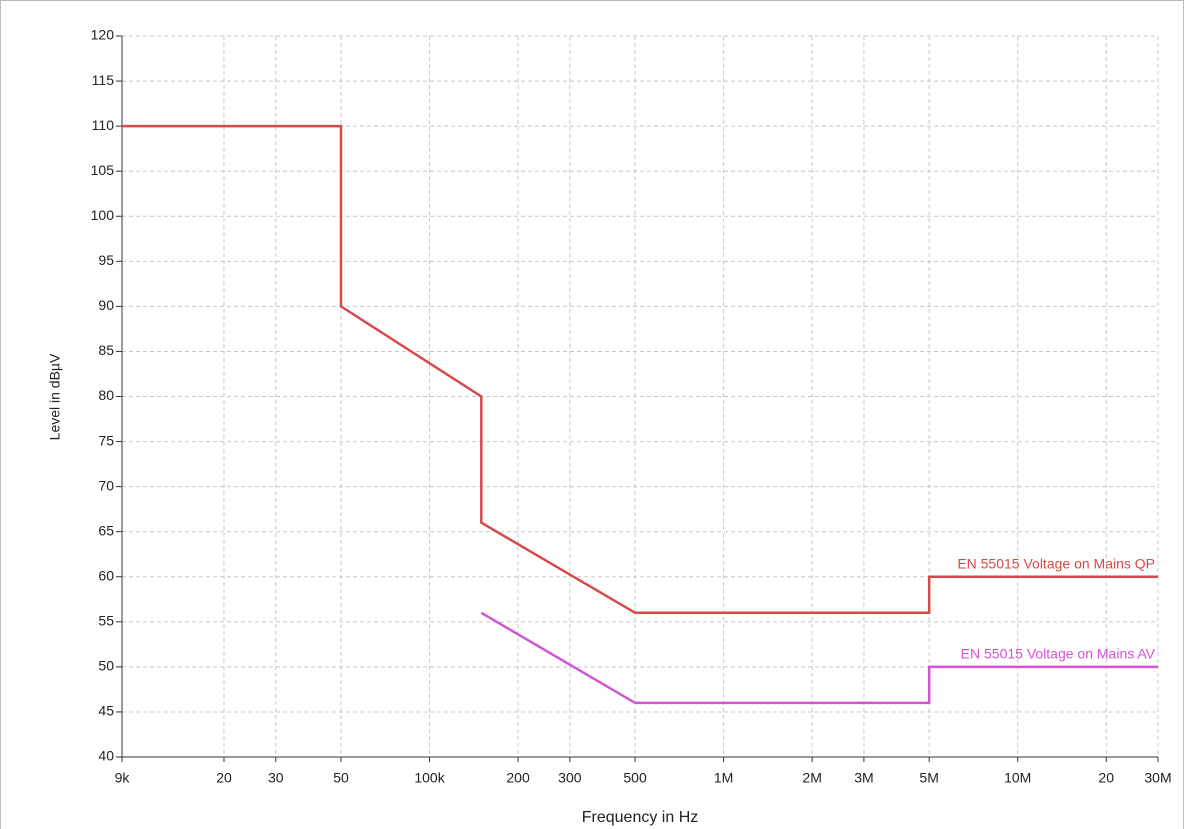 This screenshot has height=829, width=1184. What do you see at coordinates (106, 756) in the screenshot?
I see `y-tick-label: 40` at bounding box center [106, 756].